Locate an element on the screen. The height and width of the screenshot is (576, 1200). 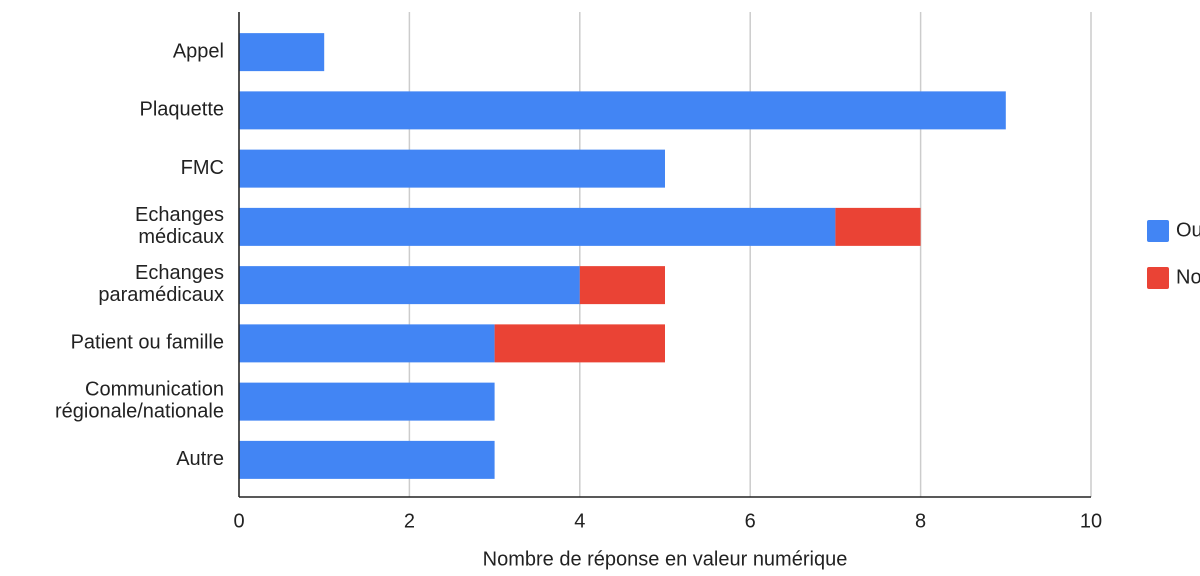
x-axis-label: Nombre de réponse en valeur numérique is located at coordinates (665, 559).